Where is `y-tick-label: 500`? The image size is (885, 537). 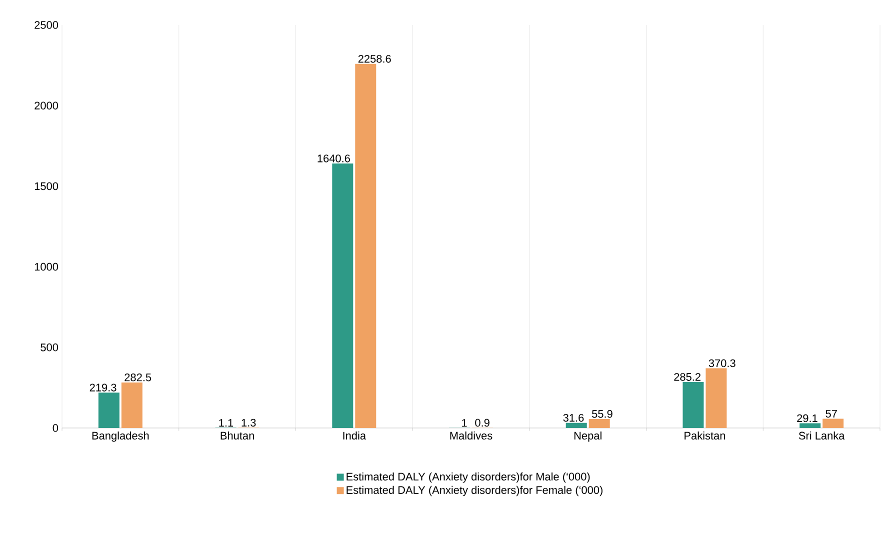 y-tick-label: 500 is located at coordinates (49, 348).